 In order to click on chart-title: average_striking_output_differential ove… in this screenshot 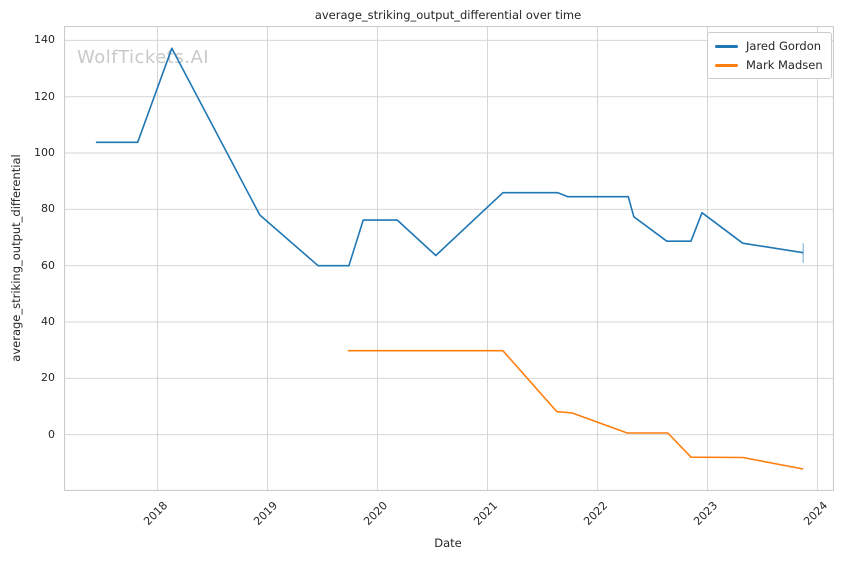, I will do `click(448, 15)`.